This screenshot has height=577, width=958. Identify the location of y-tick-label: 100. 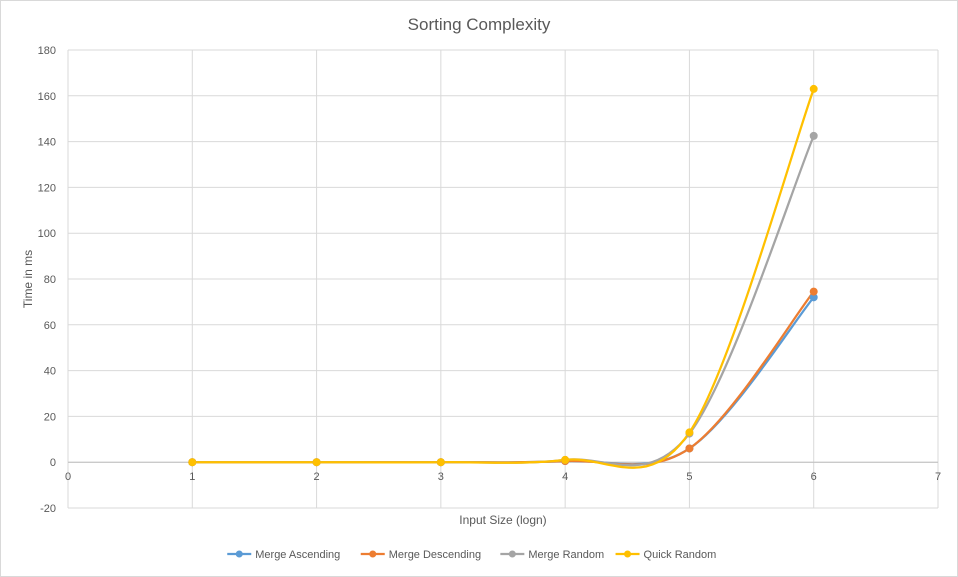
(47, 234).